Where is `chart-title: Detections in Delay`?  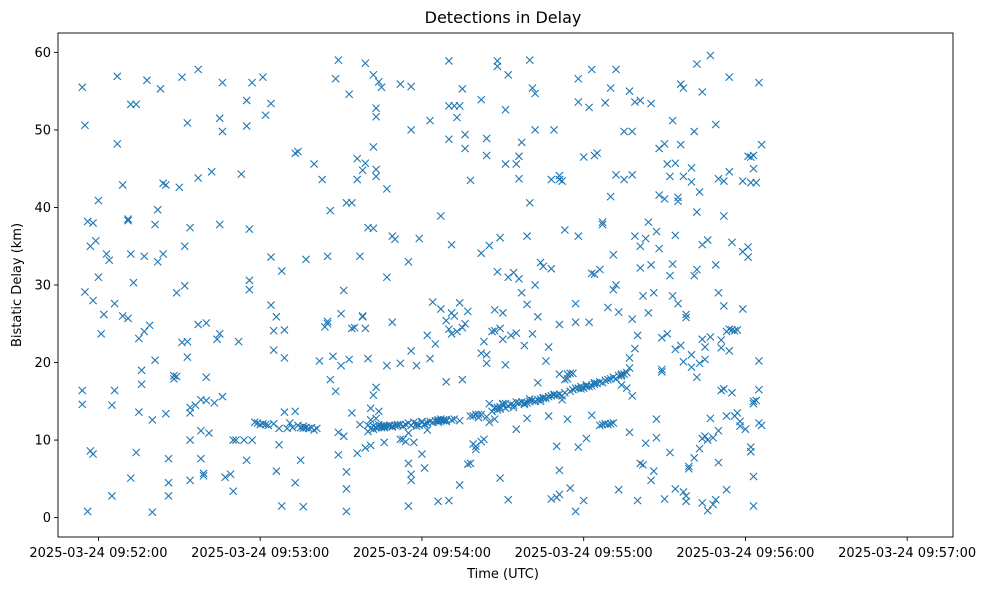
chart-title: Detections in Delay is located at coordinates (503, 17).